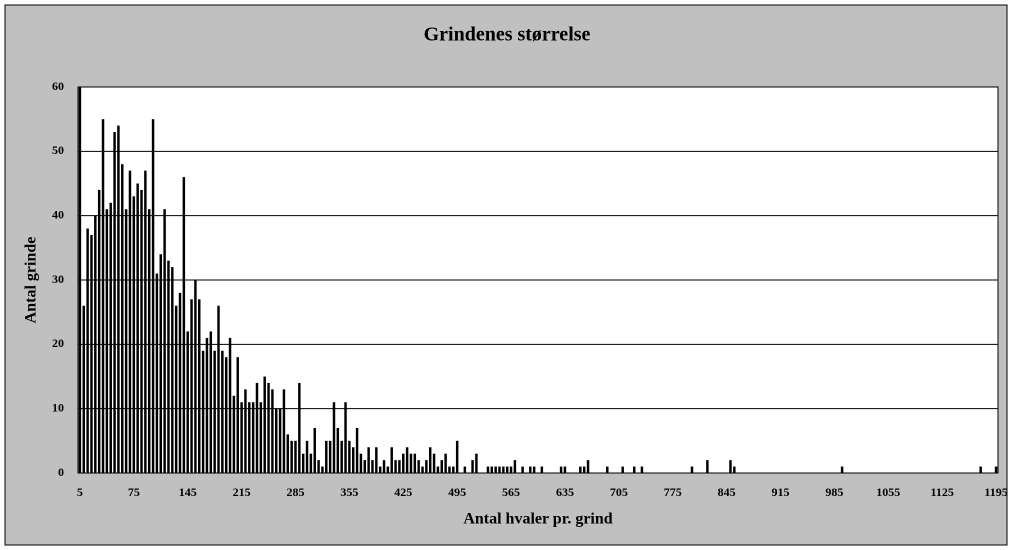 The width and height of the screenshot is (1012, 550). I want to click on x-tick-label: 565, so click(511, 492).